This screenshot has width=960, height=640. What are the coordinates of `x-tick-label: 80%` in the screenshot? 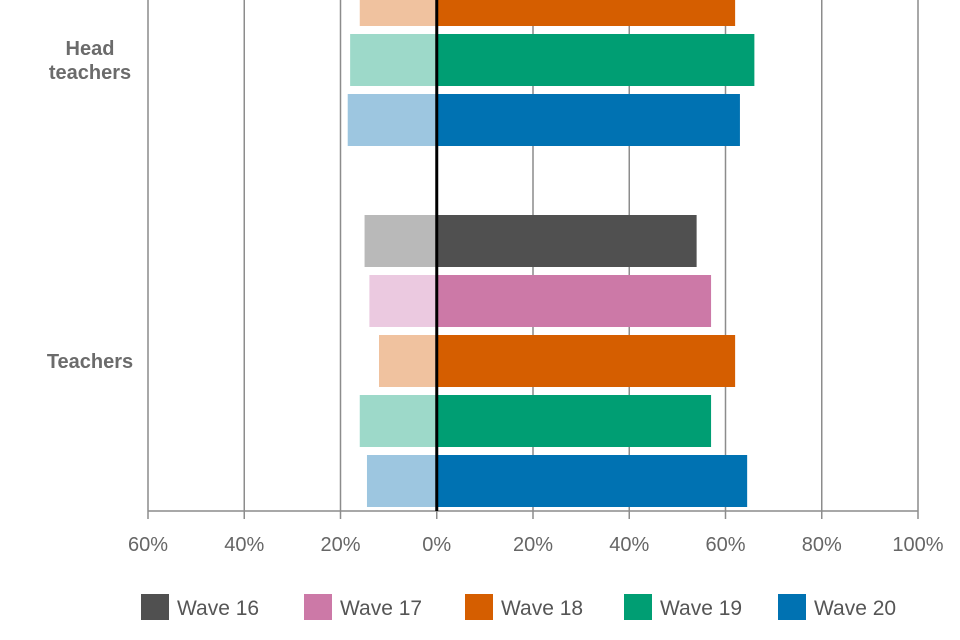 It's located at (822, 545).